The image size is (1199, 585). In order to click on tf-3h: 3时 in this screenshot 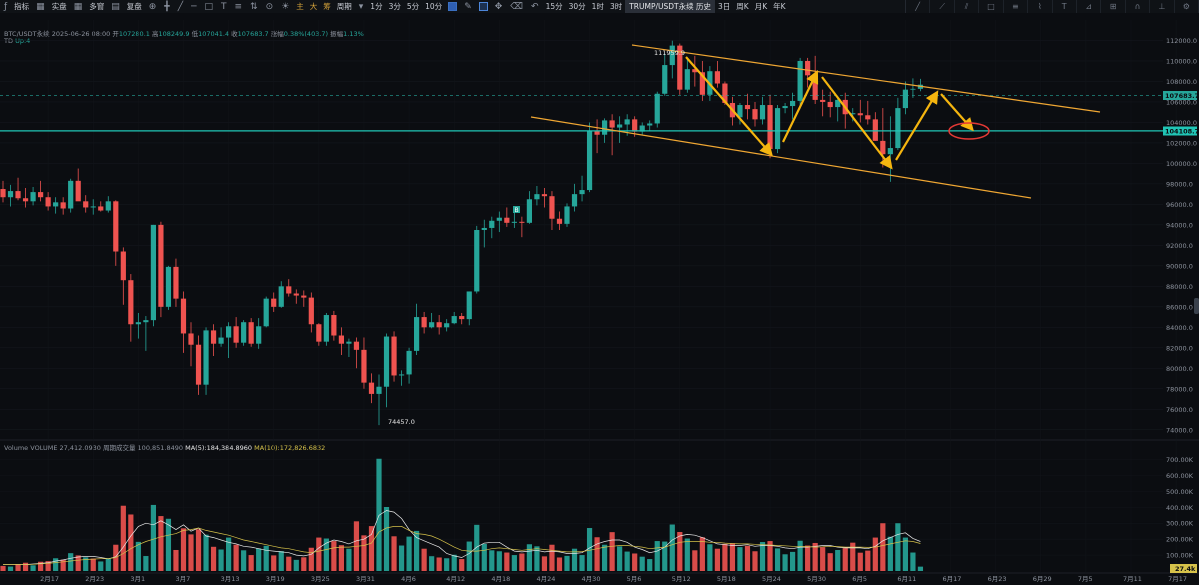, I will do `click(616, 6)`.